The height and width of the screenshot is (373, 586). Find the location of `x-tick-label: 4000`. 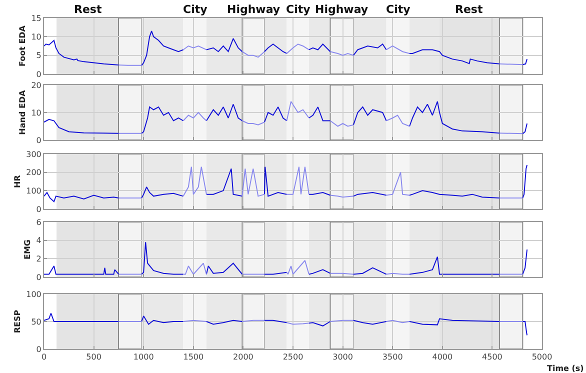

x-tick-label: 4000 is located at coordinates (442, 357).